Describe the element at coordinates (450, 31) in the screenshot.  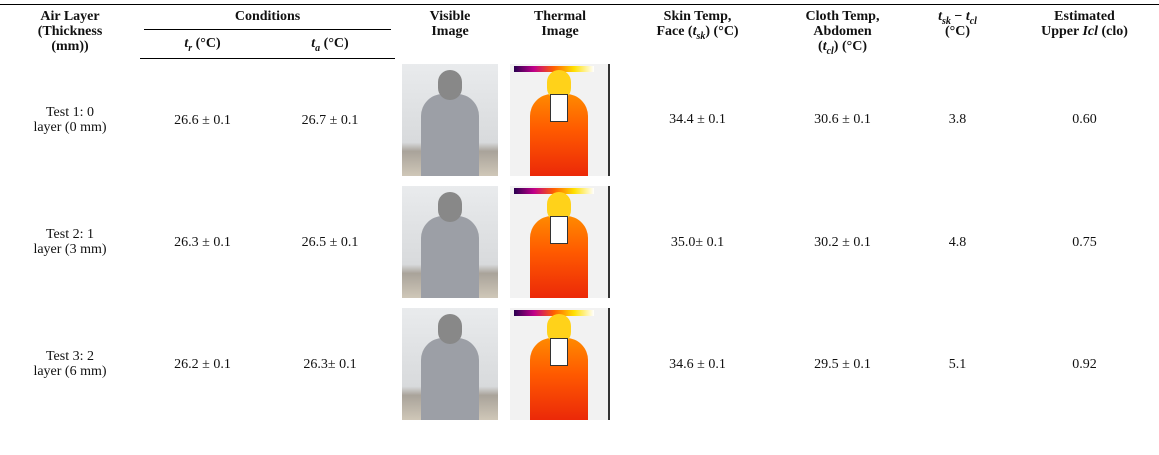
I see `header-visible: Visible Image` at that location.